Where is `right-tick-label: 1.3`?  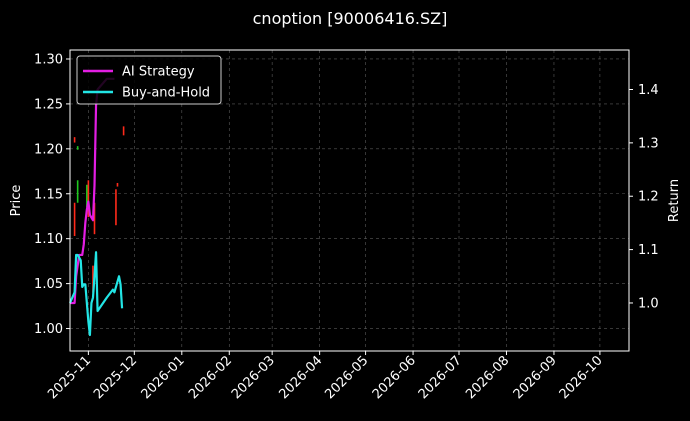 right-tick-label: 1.3 is located at coordinates (648, 143).